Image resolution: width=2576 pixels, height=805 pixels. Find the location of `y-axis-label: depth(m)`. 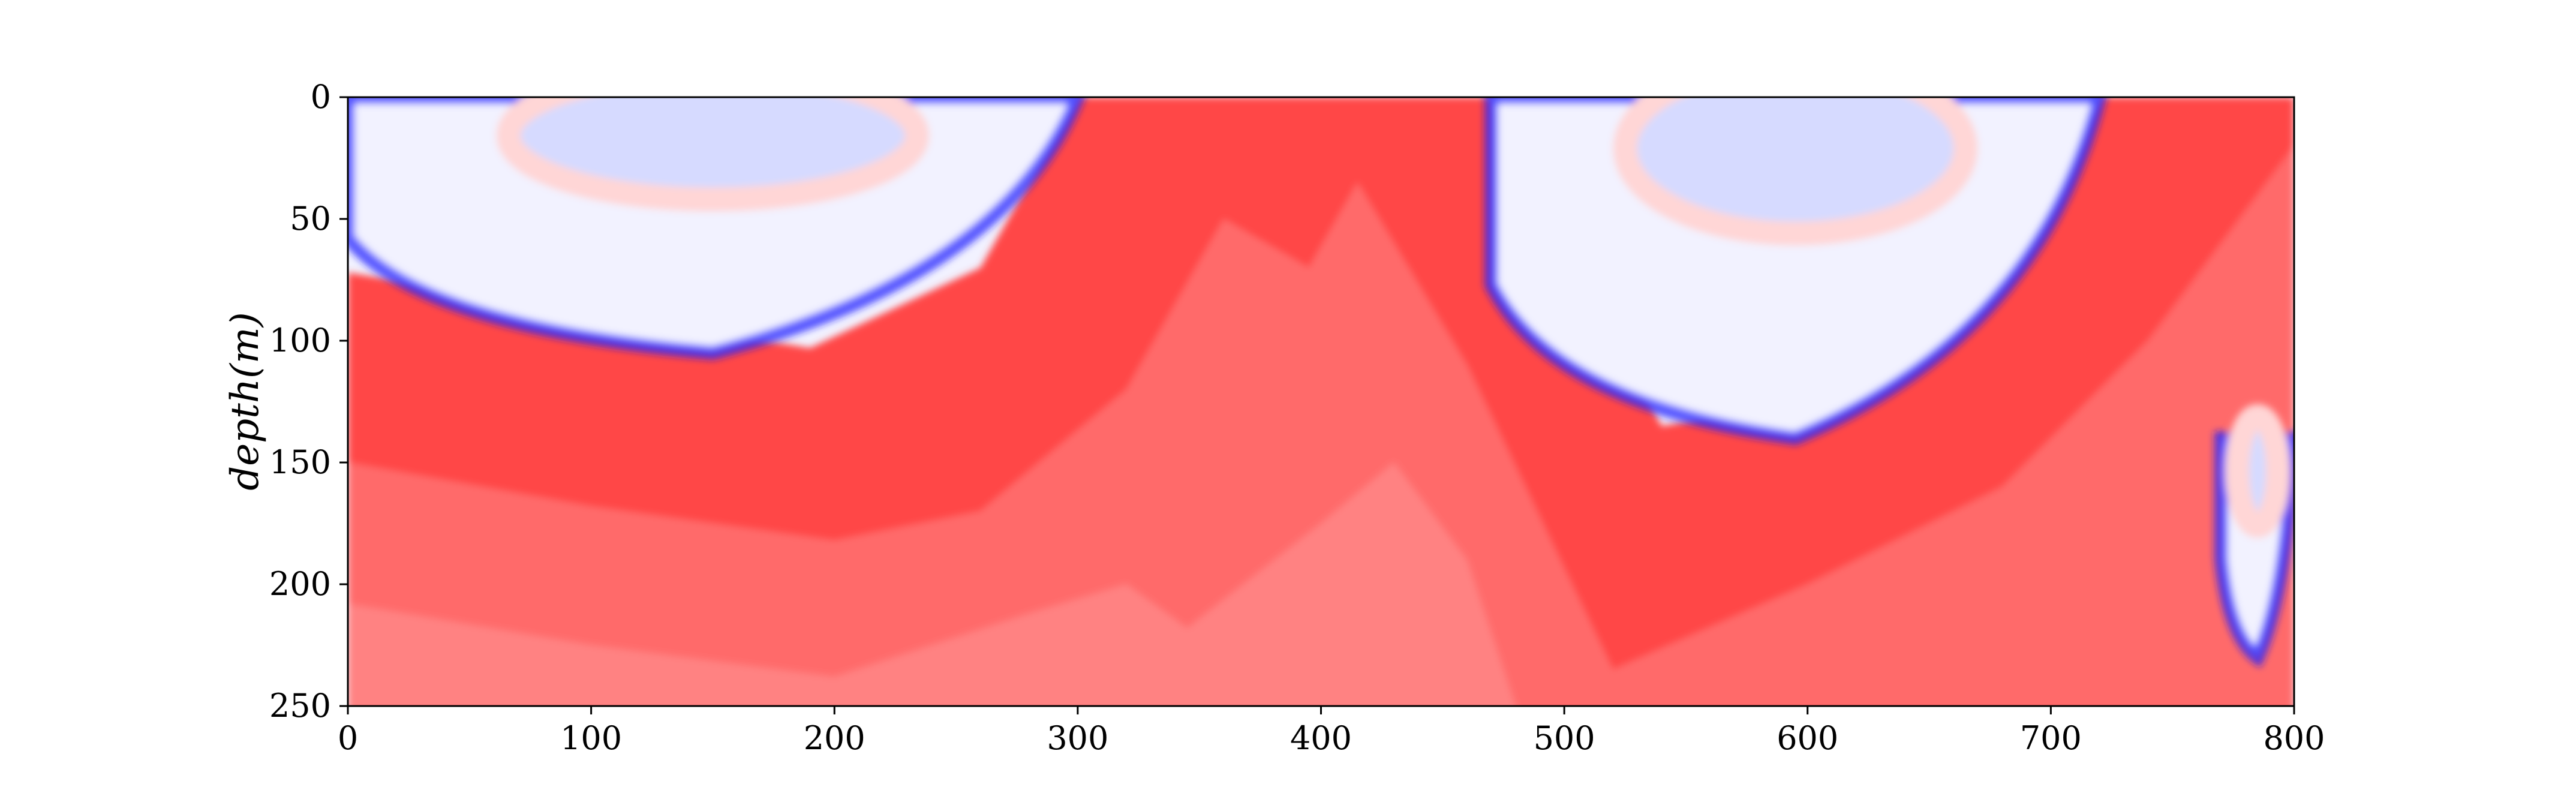

y-axis-label: depth(m) is located at coordinates (245, 401).